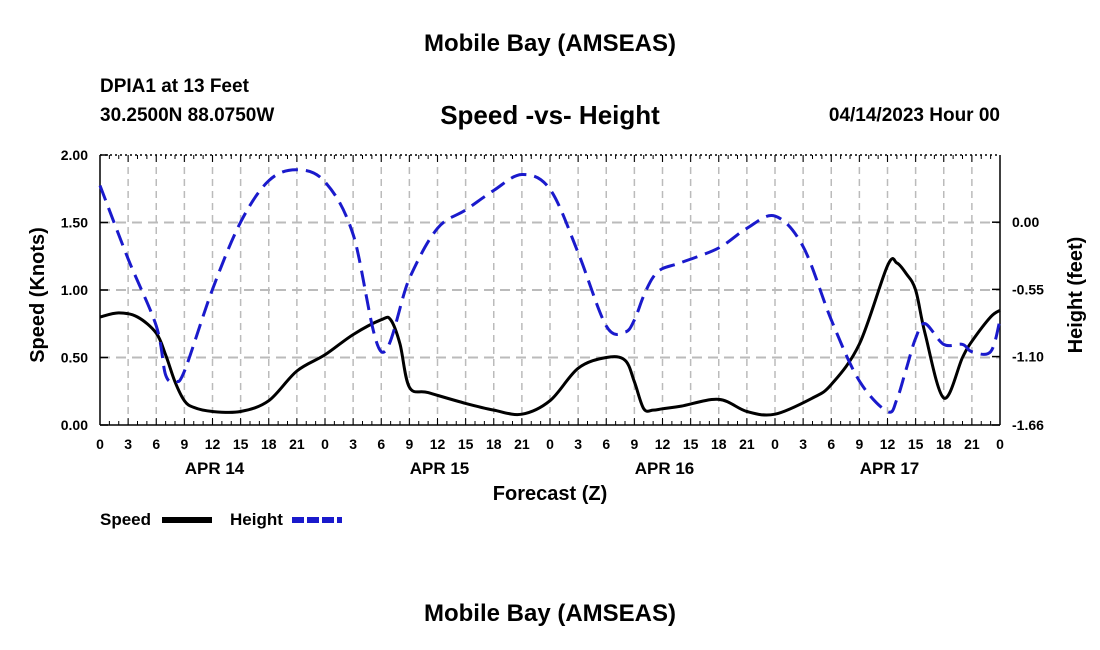  I want to click on legend-label-speed: Speed, so click(125, 519).